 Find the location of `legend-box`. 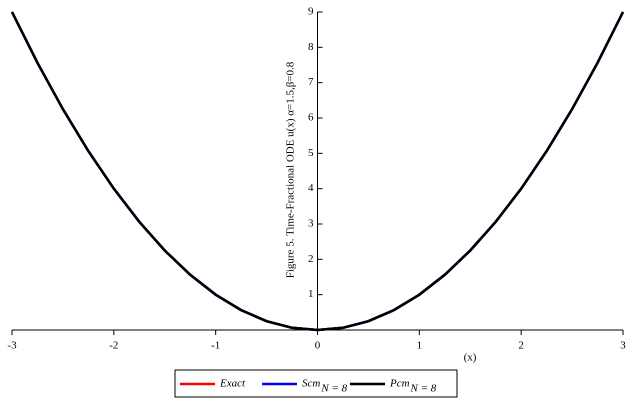

legend-box is located at coordinates (316, 383).